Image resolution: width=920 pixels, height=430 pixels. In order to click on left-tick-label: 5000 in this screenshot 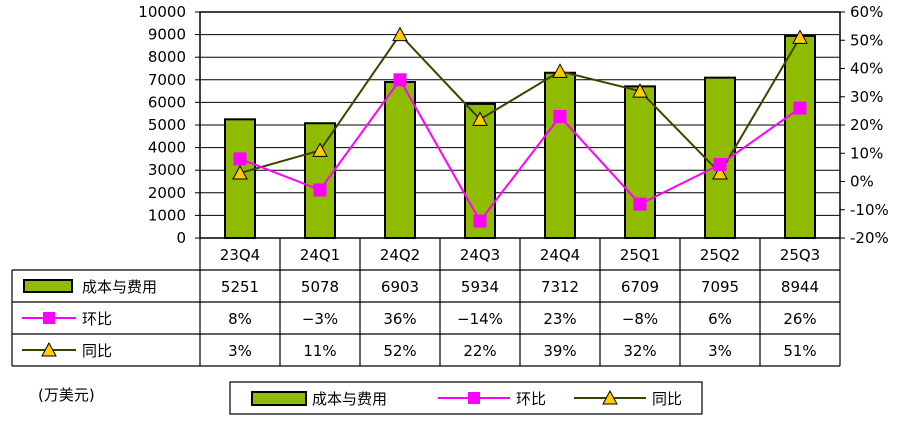, I will do `click(167, 125)`.